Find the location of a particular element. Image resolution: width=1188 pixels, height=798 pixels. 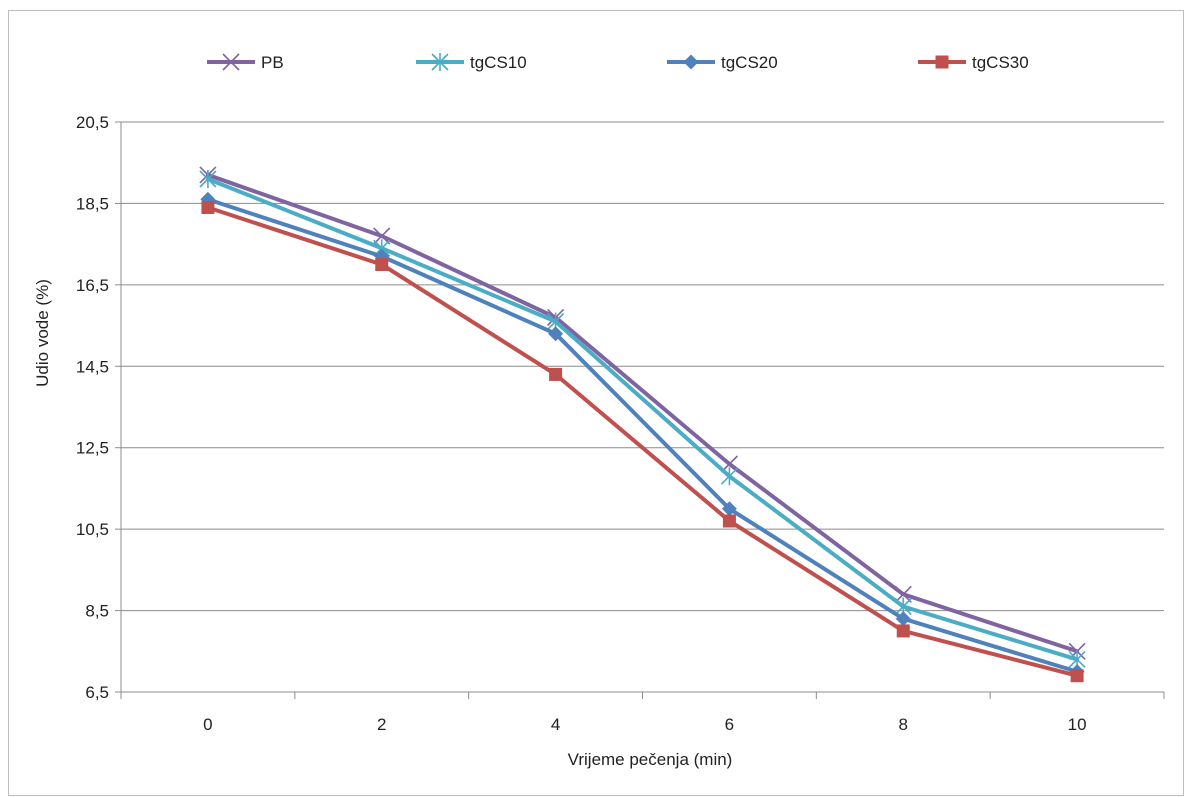

x-tick-label: 8 is located at coordinates (903, 724).